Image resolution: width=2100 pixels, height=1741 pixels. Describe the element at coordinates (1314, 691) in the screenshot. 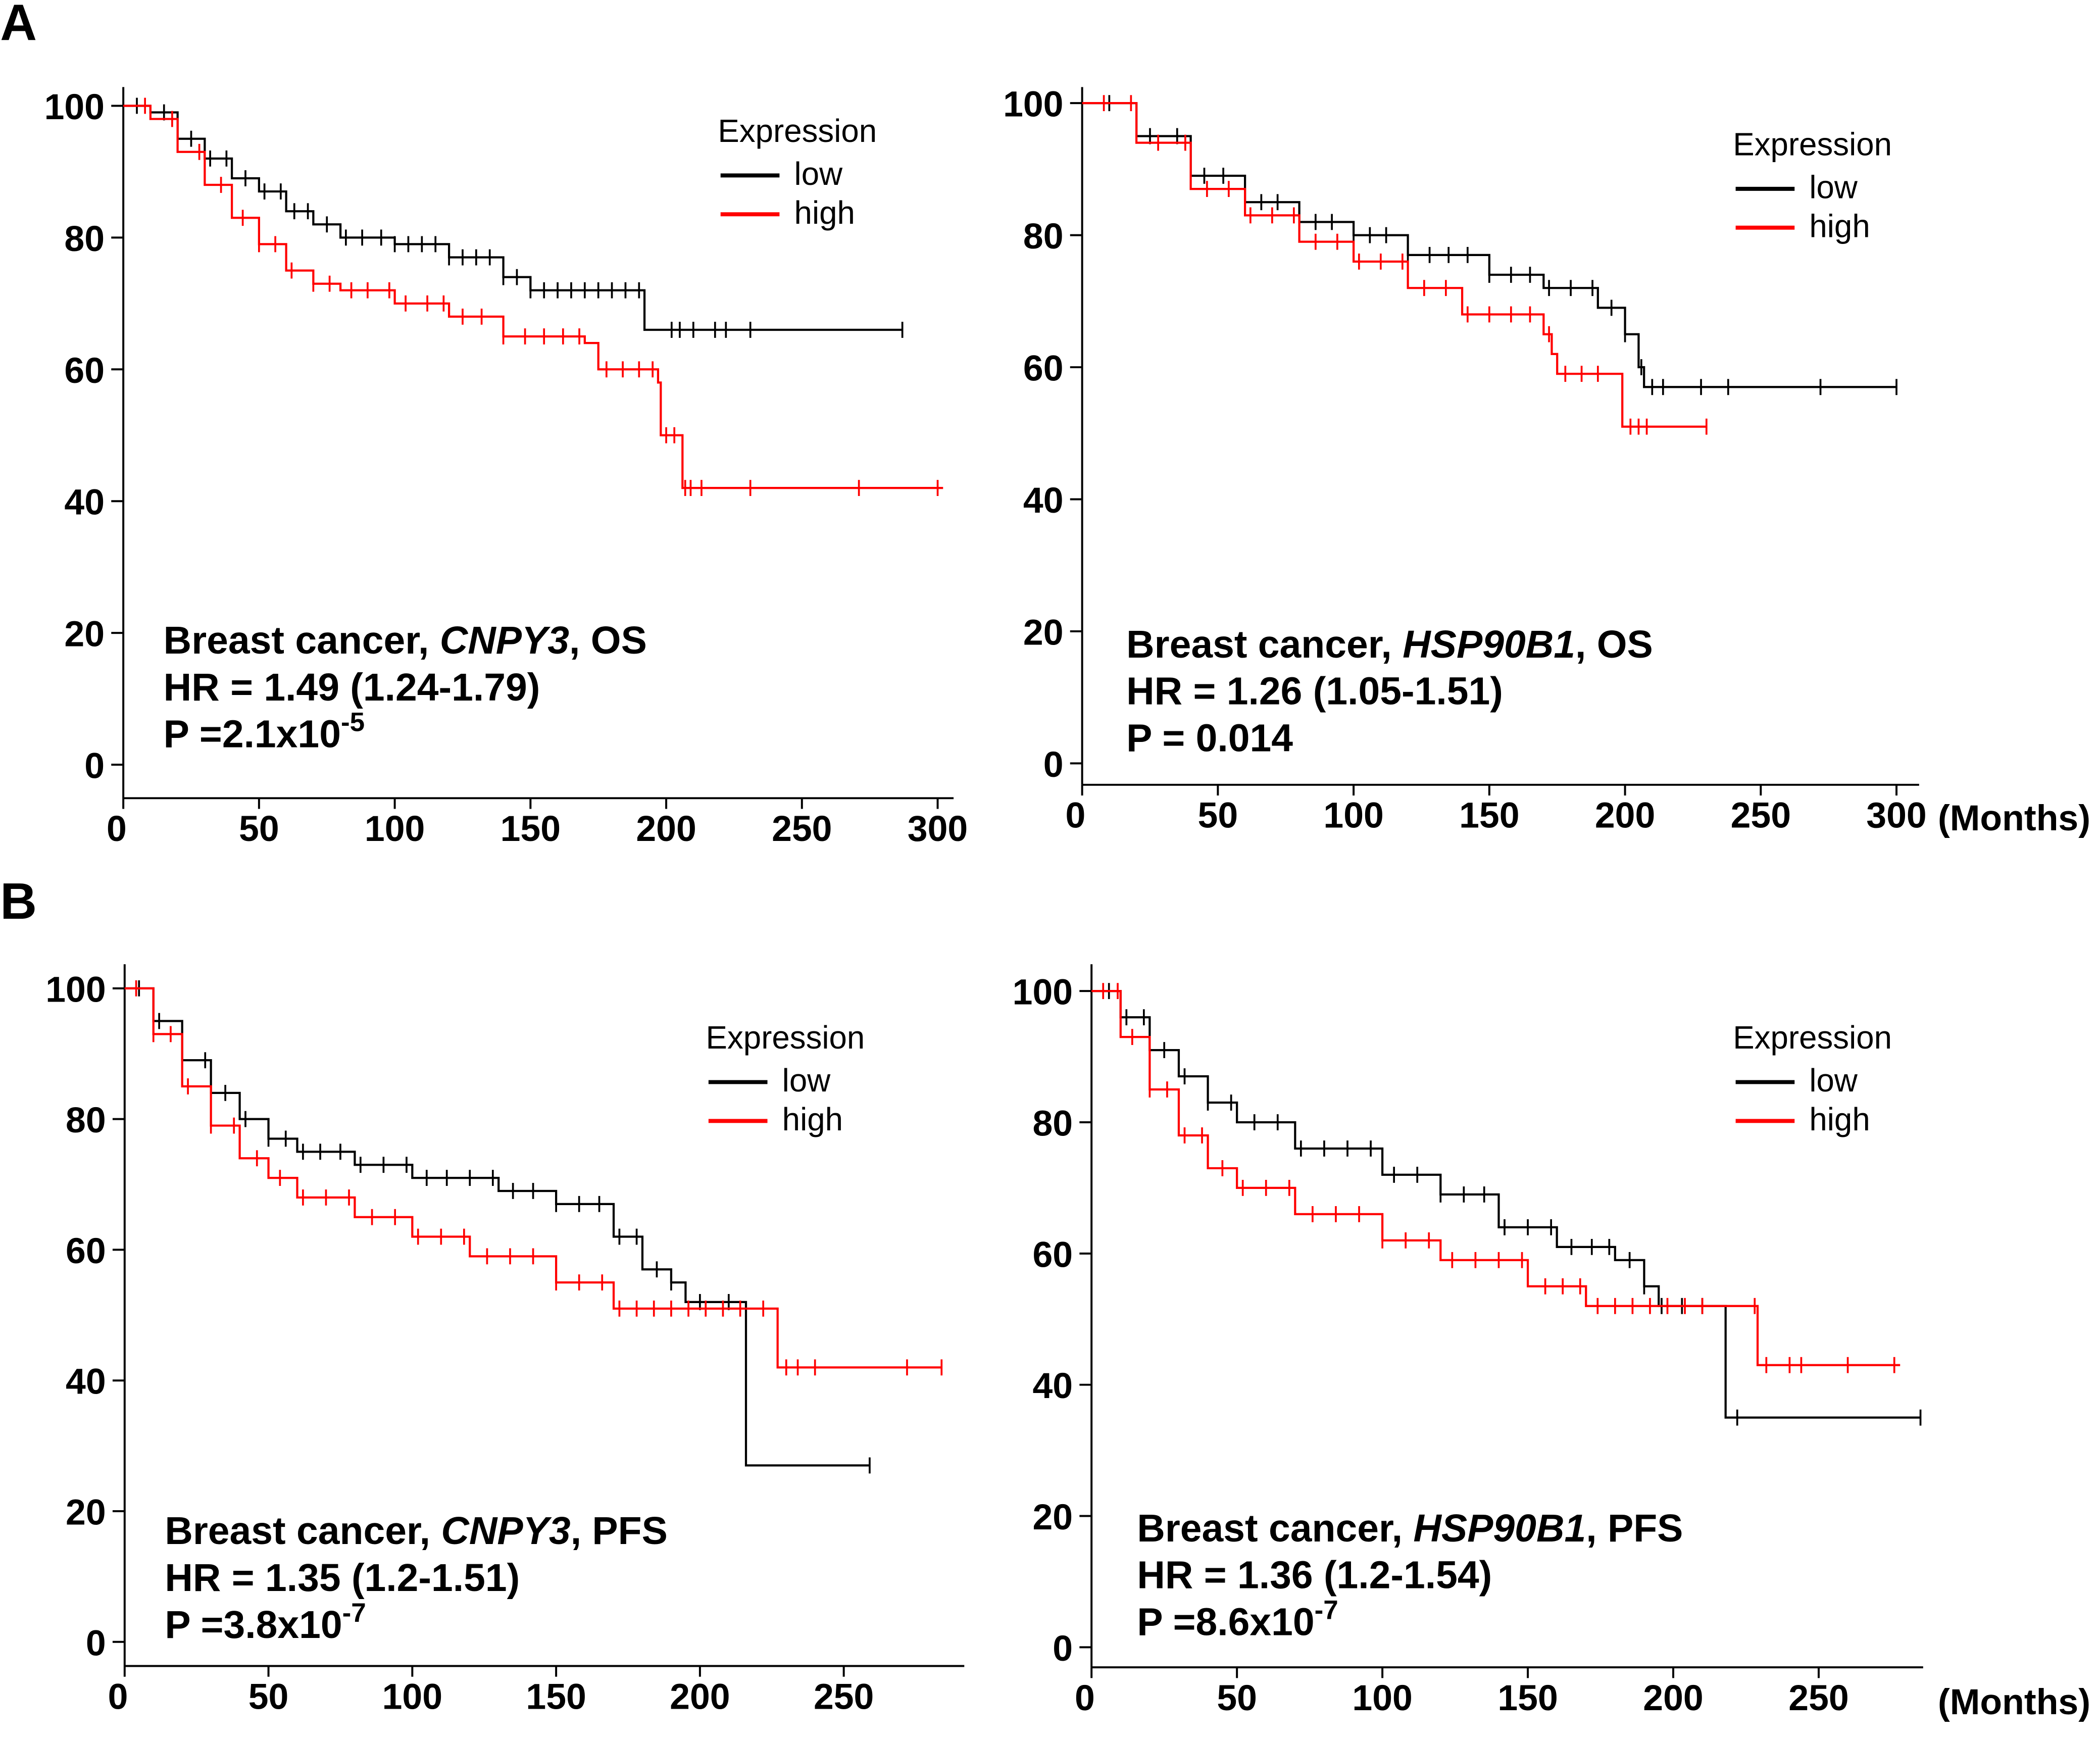

I see `annotation-hr: HR = 1.26 (1.05-1.51)` at that location.